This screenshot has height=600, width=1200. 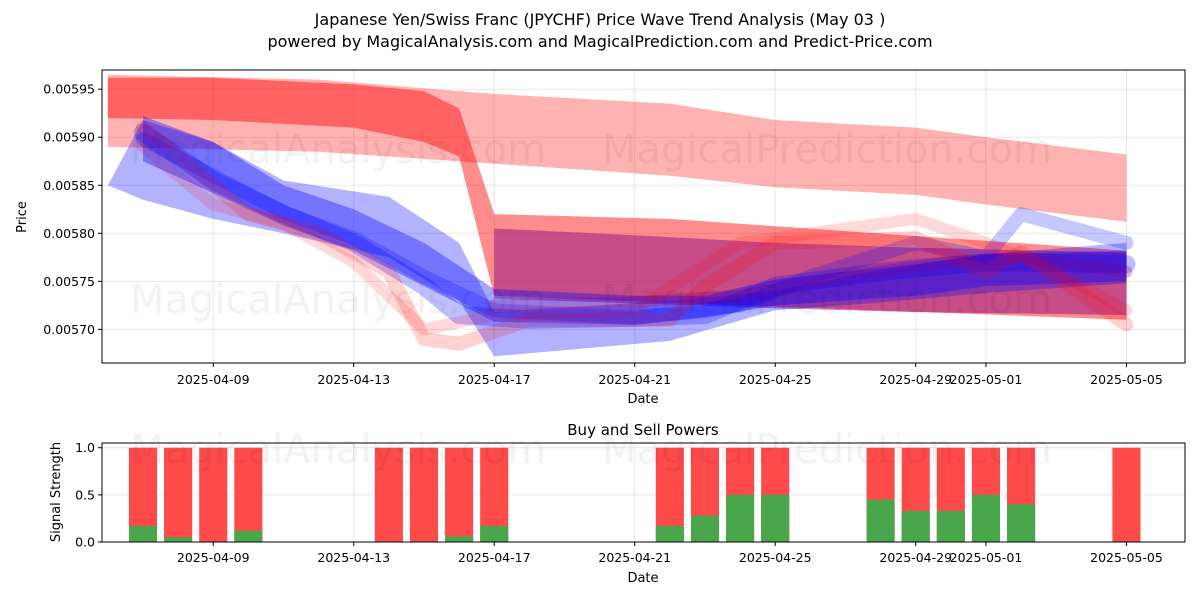 I want to click on watermark-analysis-lower: MagicalAnalysis.com, so click(x=338, y=450).